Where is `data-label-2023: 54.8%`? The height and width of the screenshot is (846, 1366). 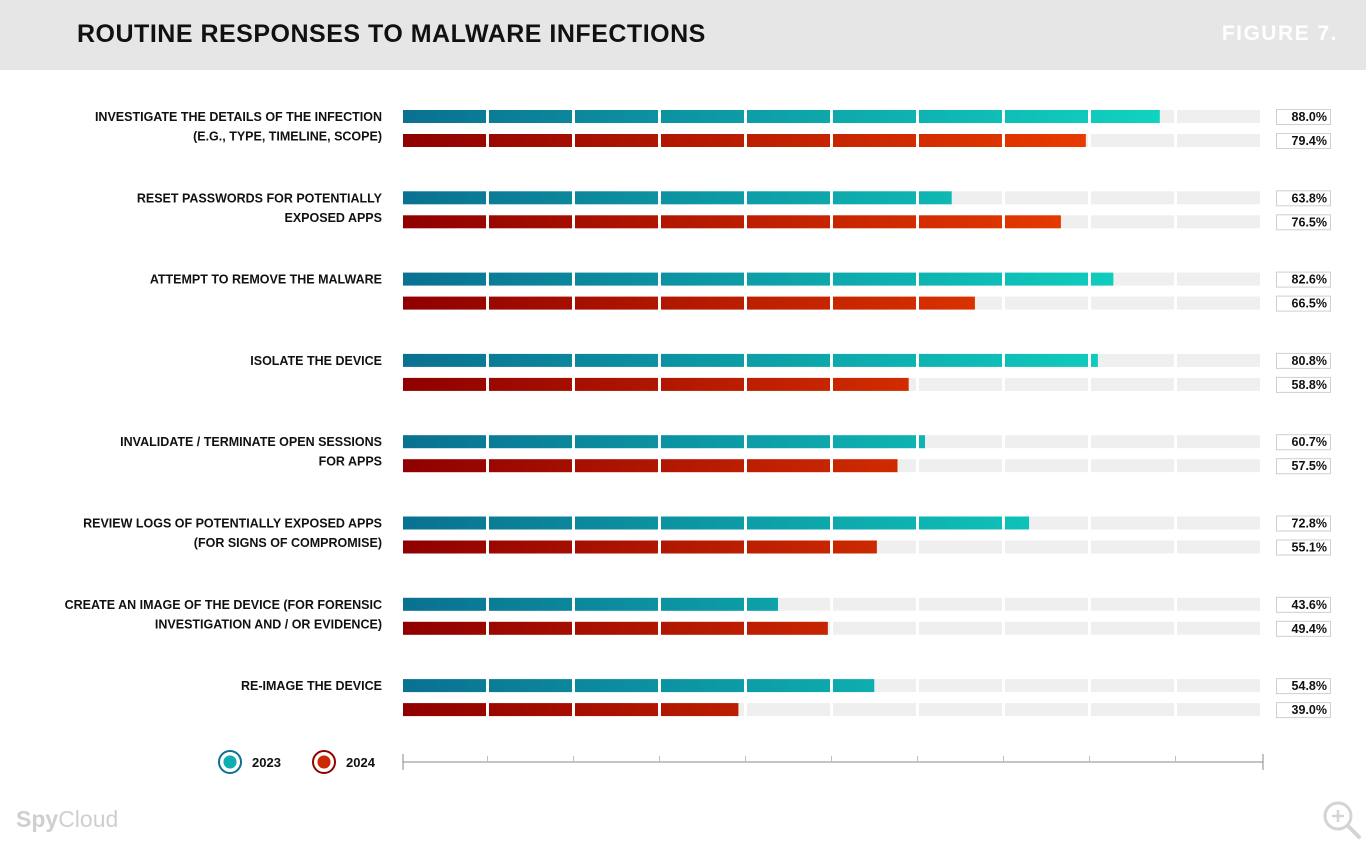 data-label-2023: 54.8% is located at coordinates (1309, 686).